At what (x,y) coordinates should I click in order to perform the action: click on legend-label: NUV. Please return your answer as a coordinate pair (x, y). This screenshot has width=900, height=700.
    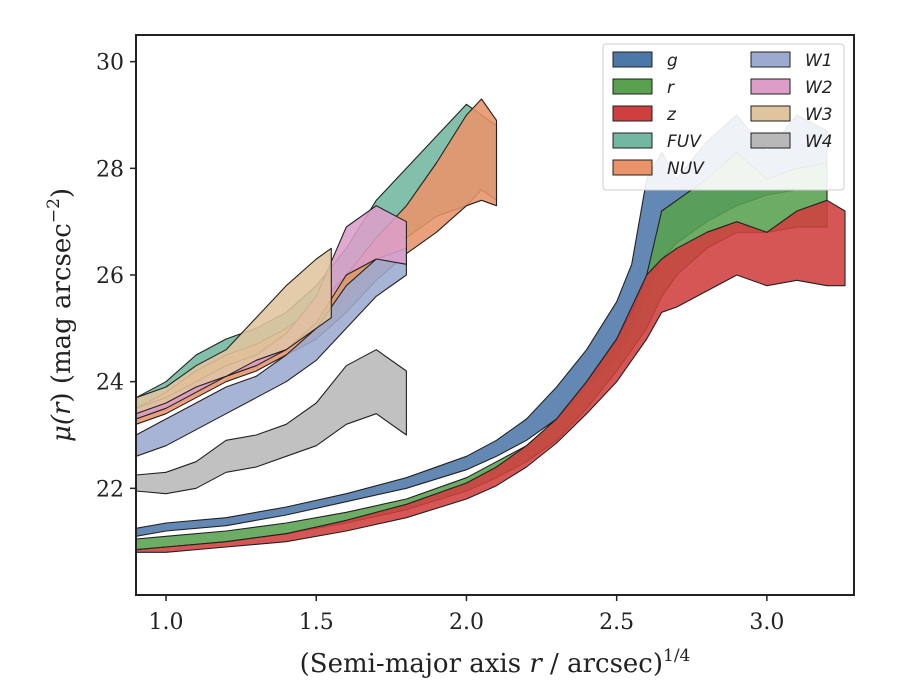
    Looking at the image, I should click on (686, 169).